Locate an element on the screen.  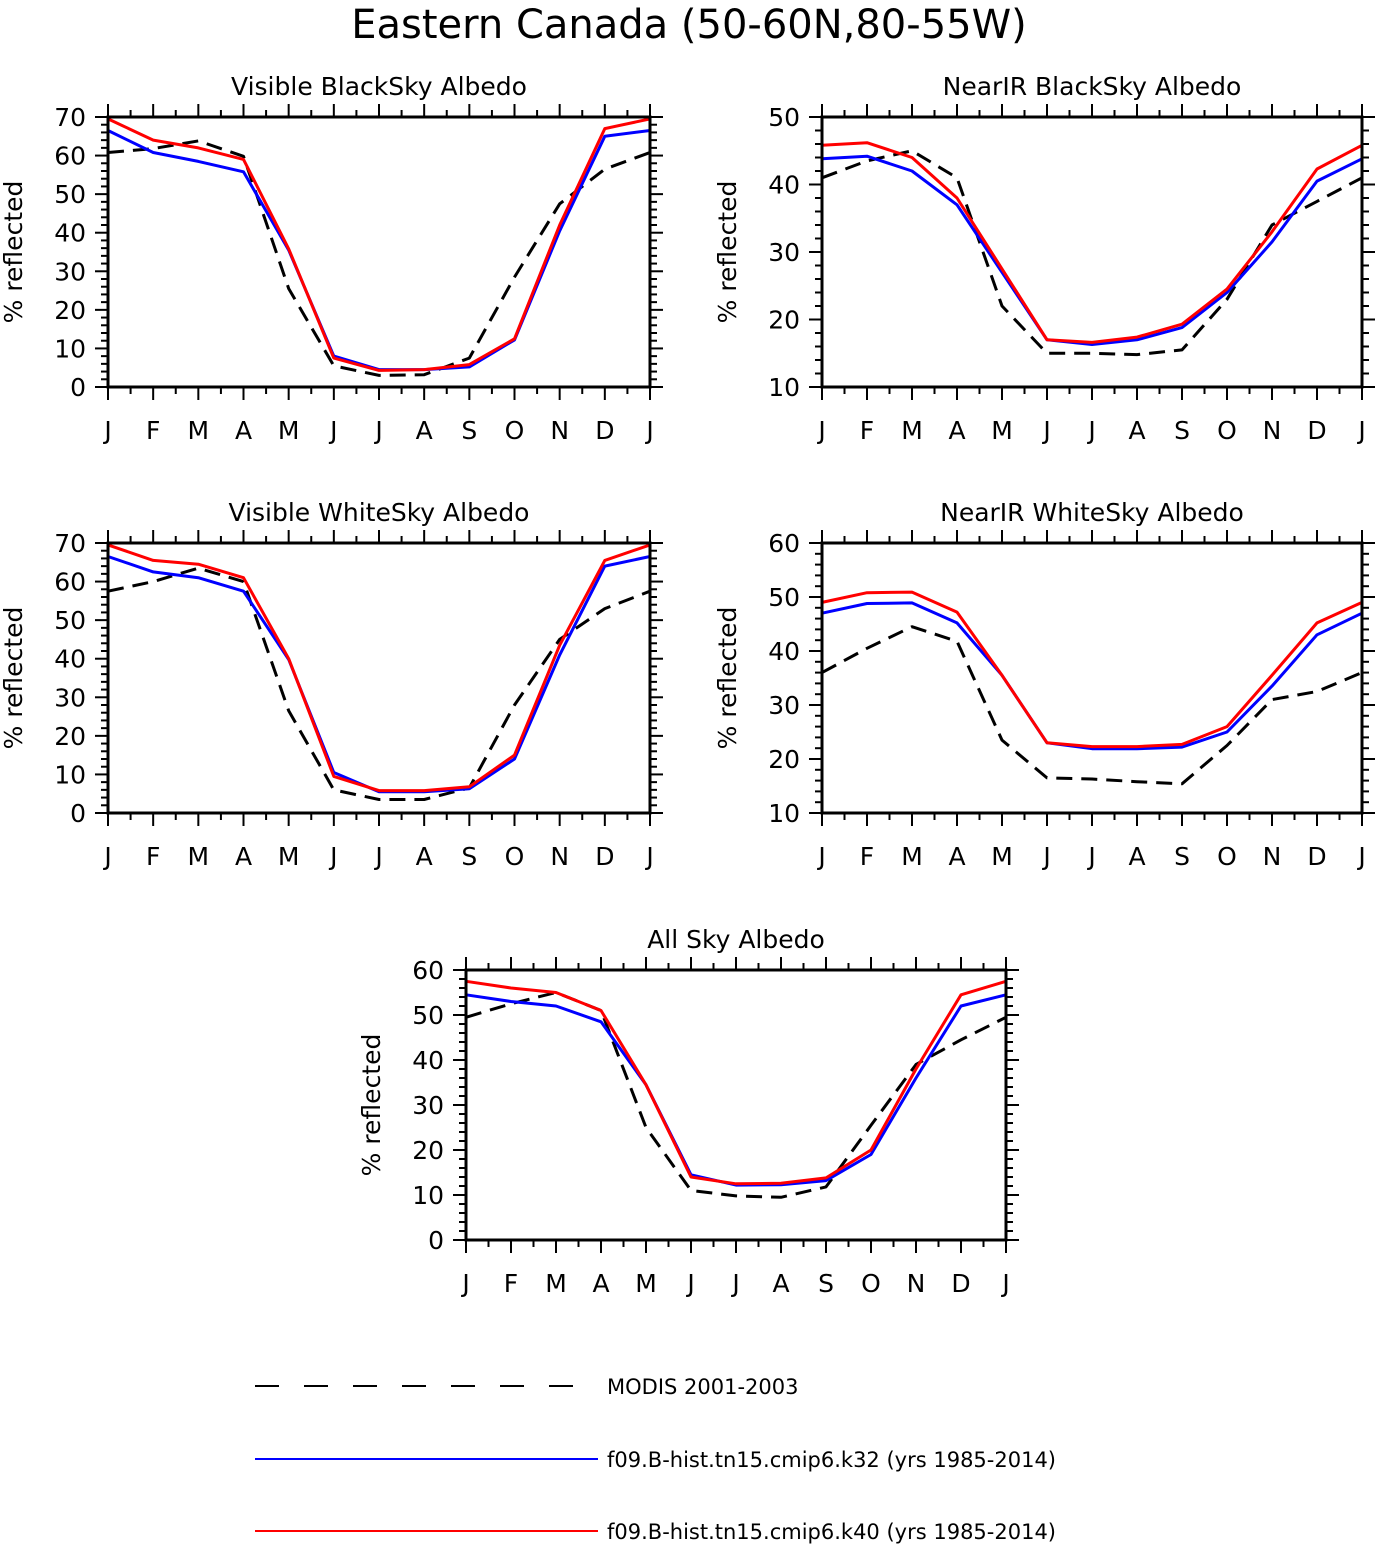
panel-title: Visible BlackSky Albedo is located at coordinates (379, 86).